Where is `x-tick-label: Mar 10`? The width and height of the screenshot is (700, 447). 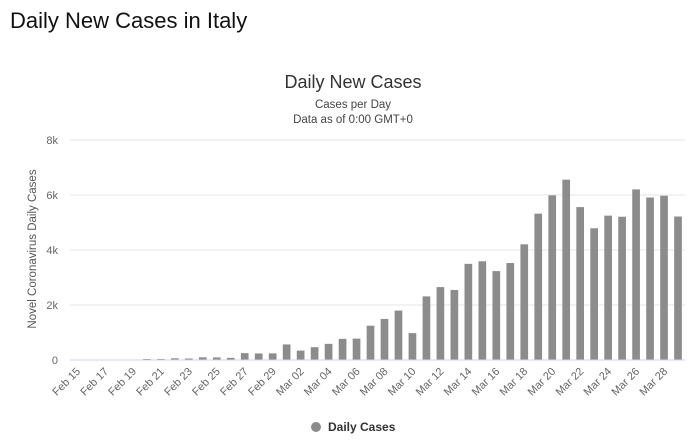 x-tick-label: Mar 10 is located at coordinates (402, 382).